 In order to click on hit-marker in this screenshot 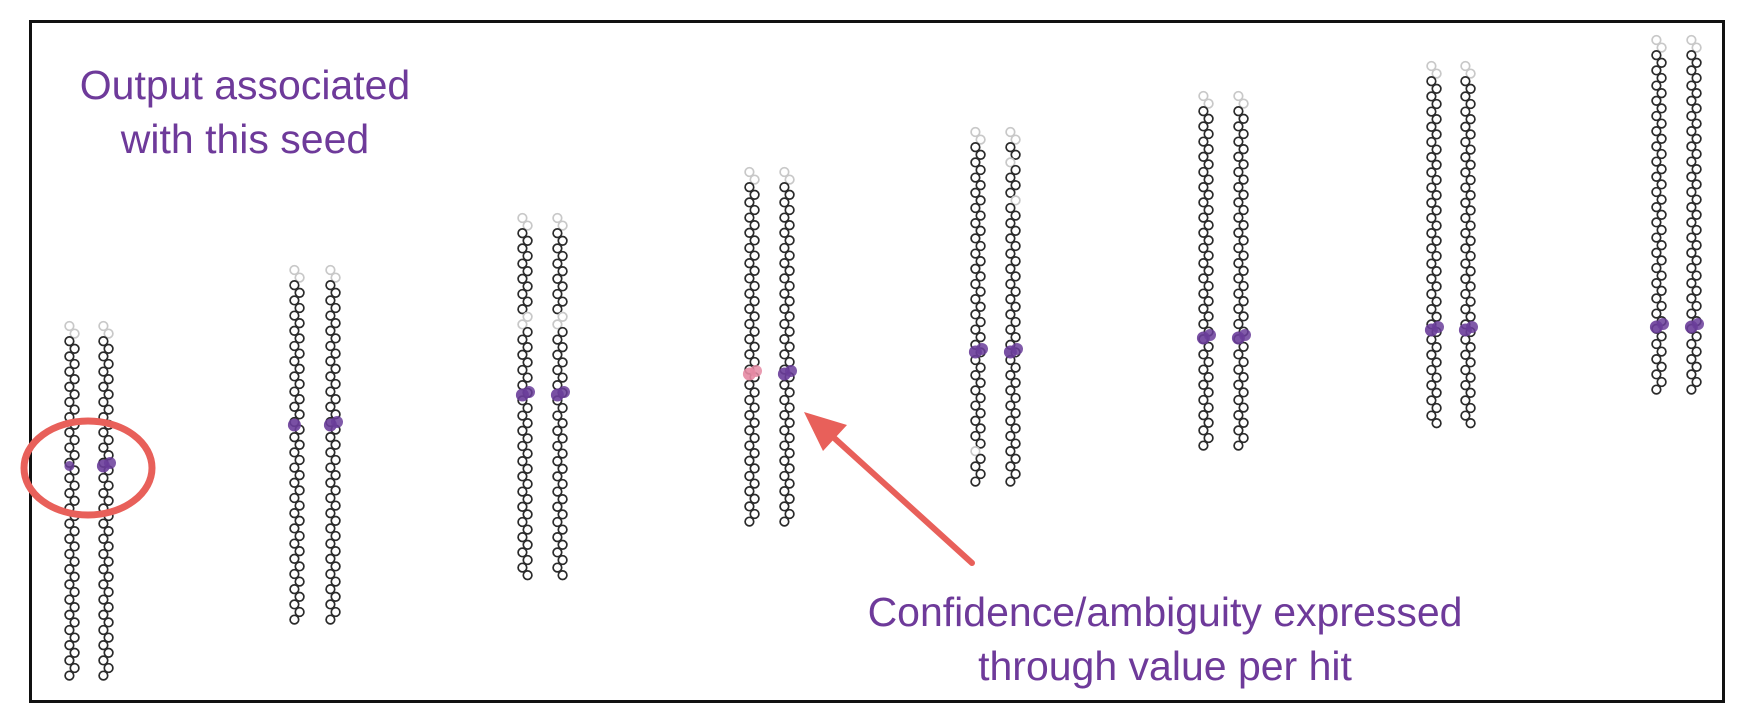, I will do `click(1245, 335)`.